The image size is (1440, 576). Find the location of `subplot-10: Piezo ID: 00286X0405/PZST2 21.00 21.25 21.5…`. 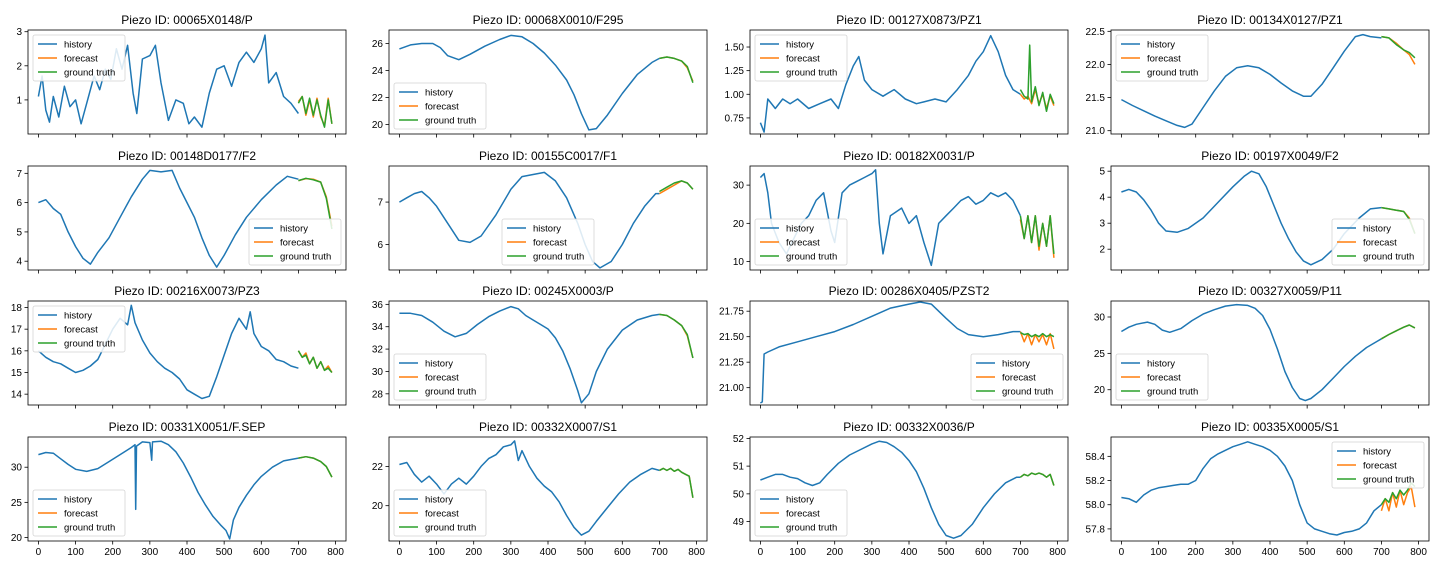

subplot-10: Piezo ID: 00286X0405/PZST2 21.00 21.25 21.5… is located at coordinates (894, 346).